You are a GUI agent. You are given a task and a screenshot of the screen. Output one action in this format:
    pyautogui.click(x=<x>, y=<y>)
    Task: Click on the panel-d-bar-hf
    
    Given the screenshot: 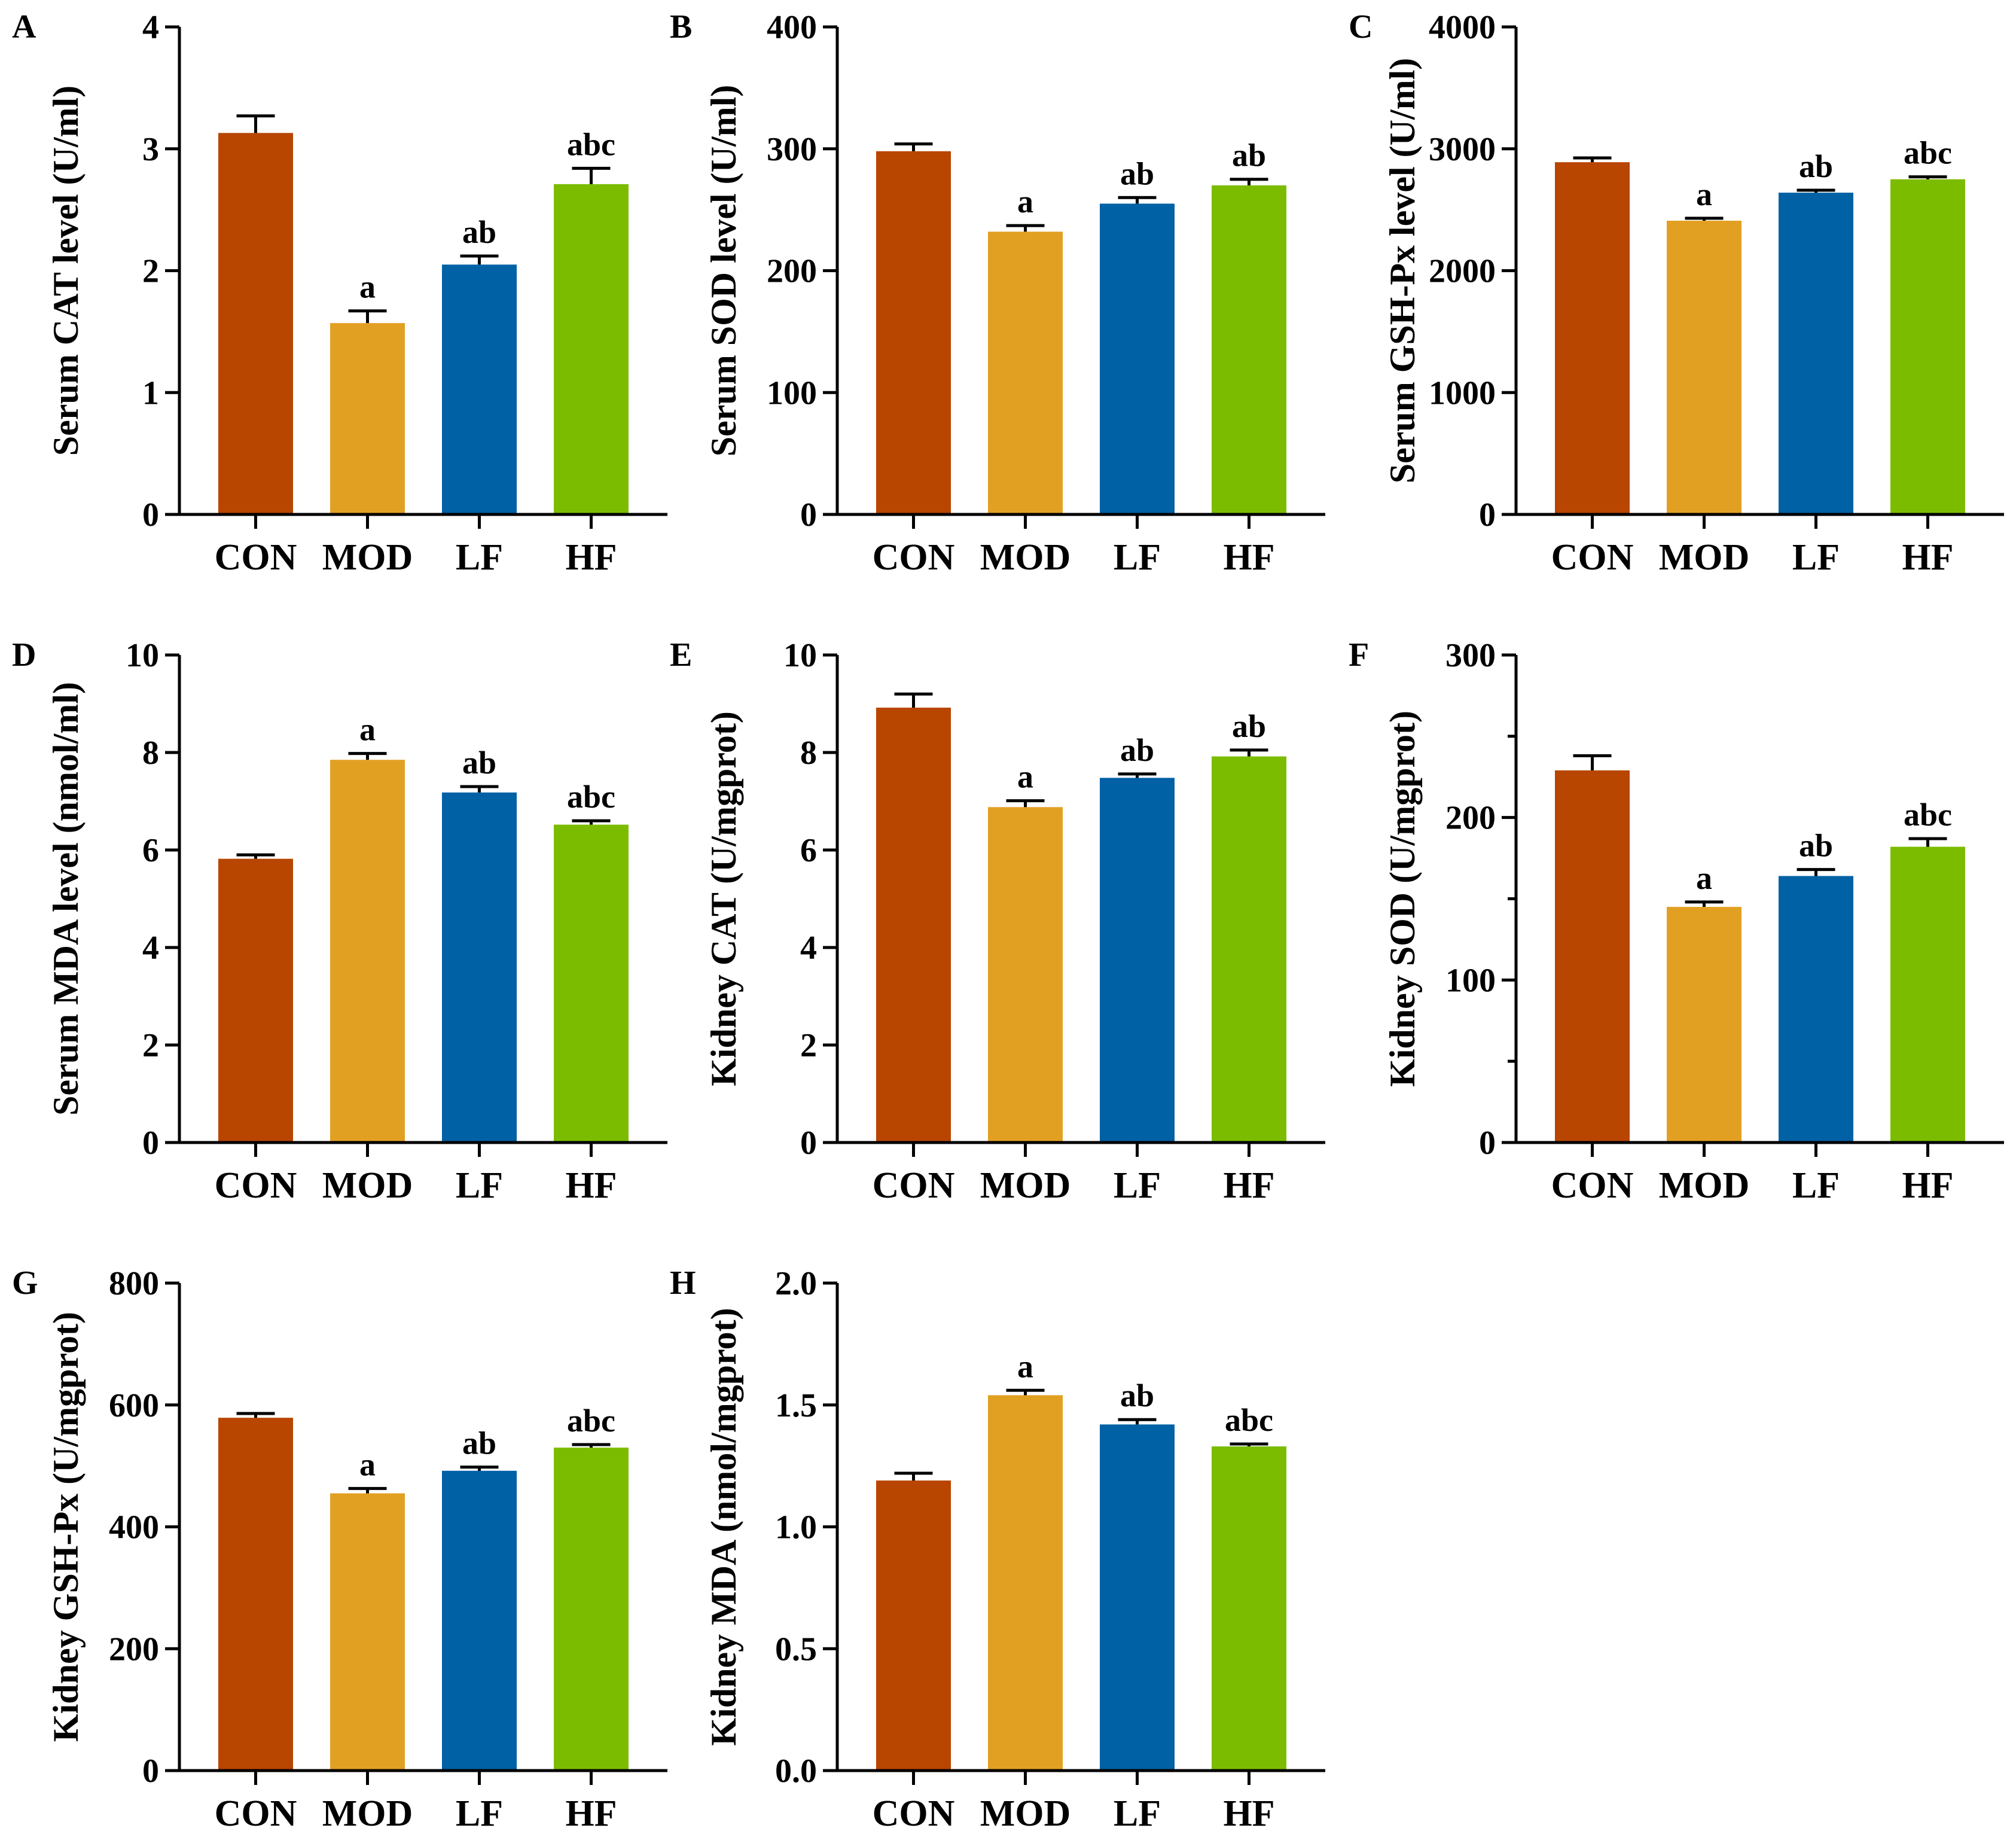 What is the action you would take?
    pyautogui.click(x=591, y=984)
    